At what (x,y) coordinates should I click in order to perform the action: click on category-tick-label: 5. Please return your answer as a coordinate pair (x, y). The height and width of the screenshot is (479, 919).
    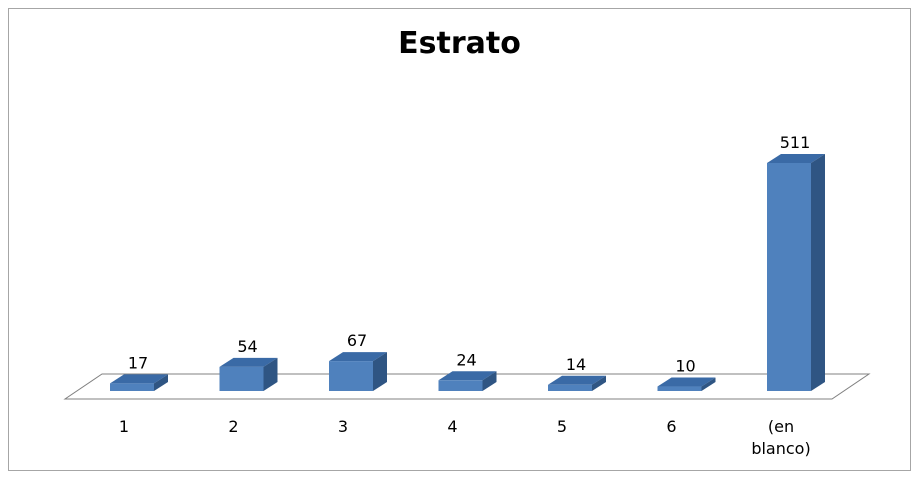
    Looking at the image, I should click on (562, 426).